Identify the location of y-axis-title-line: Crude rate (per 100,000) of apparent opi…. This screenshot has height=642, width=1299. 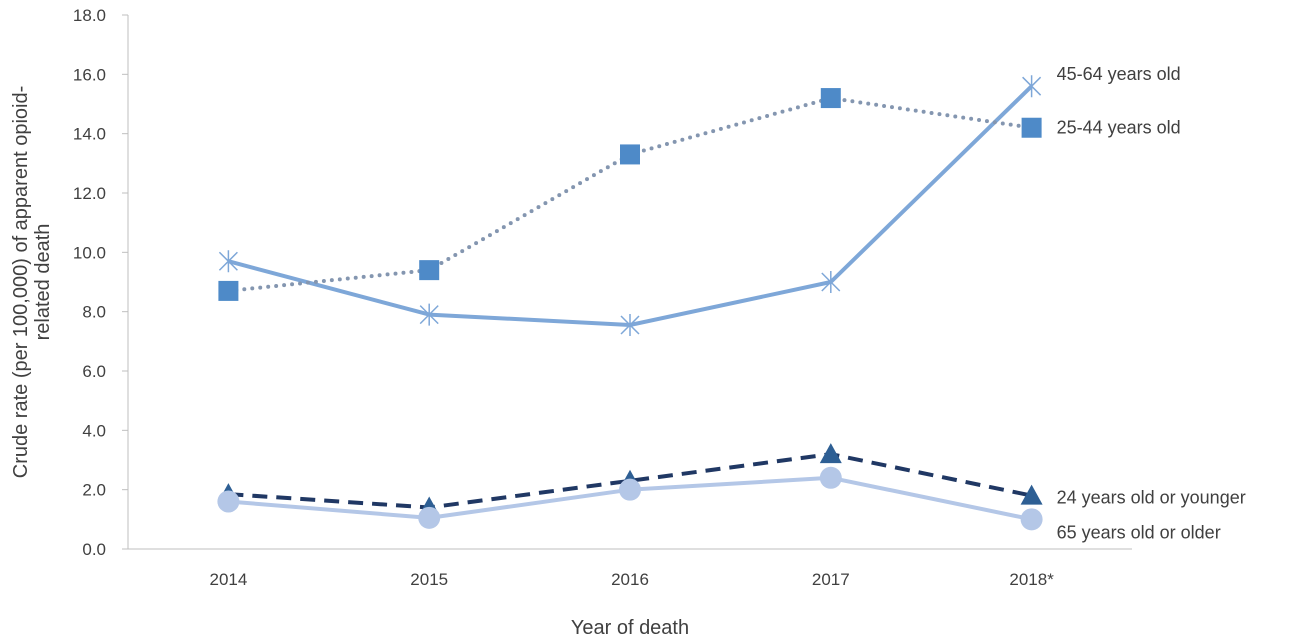
(21, 282).